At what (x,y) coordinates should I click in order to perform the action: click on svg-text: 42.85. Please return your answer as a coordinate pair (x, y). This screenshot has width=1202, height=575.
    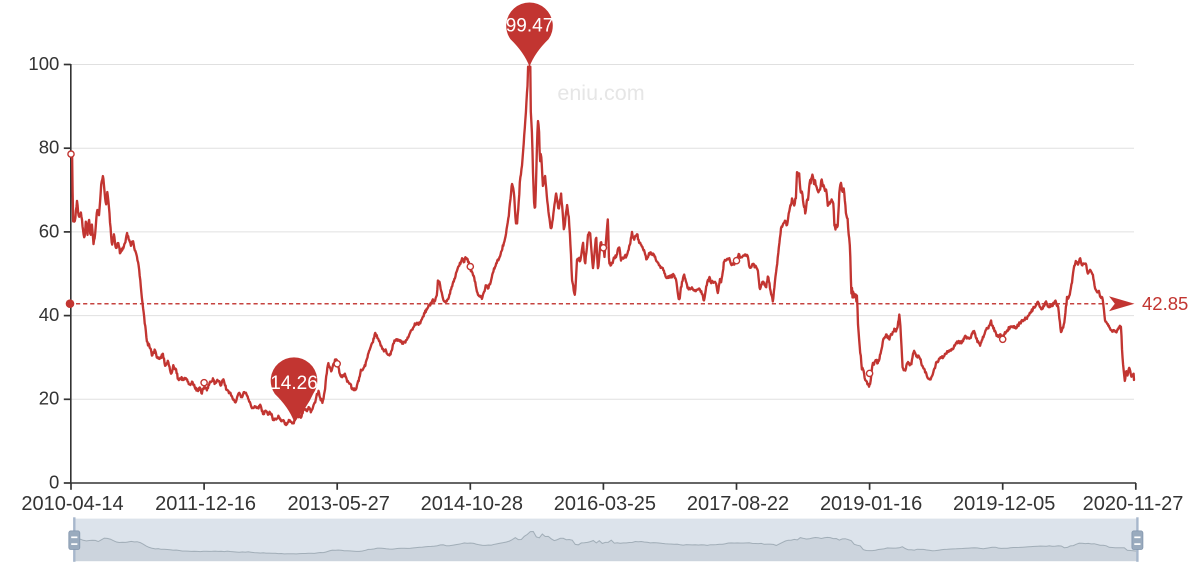
    Looking at the image, I should click on (1165, 303).